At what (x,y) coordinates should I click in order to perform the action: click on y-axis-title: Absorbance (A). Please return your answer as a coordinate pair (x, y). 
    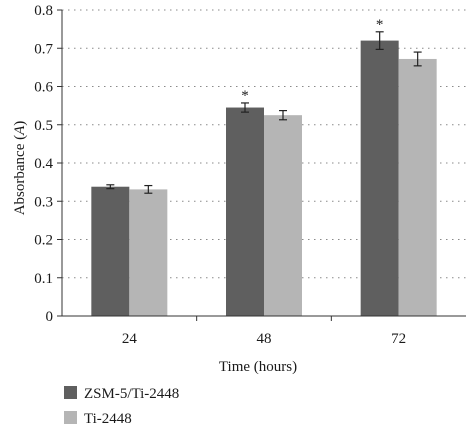
    Looking at the image, I should click on (20, 168).